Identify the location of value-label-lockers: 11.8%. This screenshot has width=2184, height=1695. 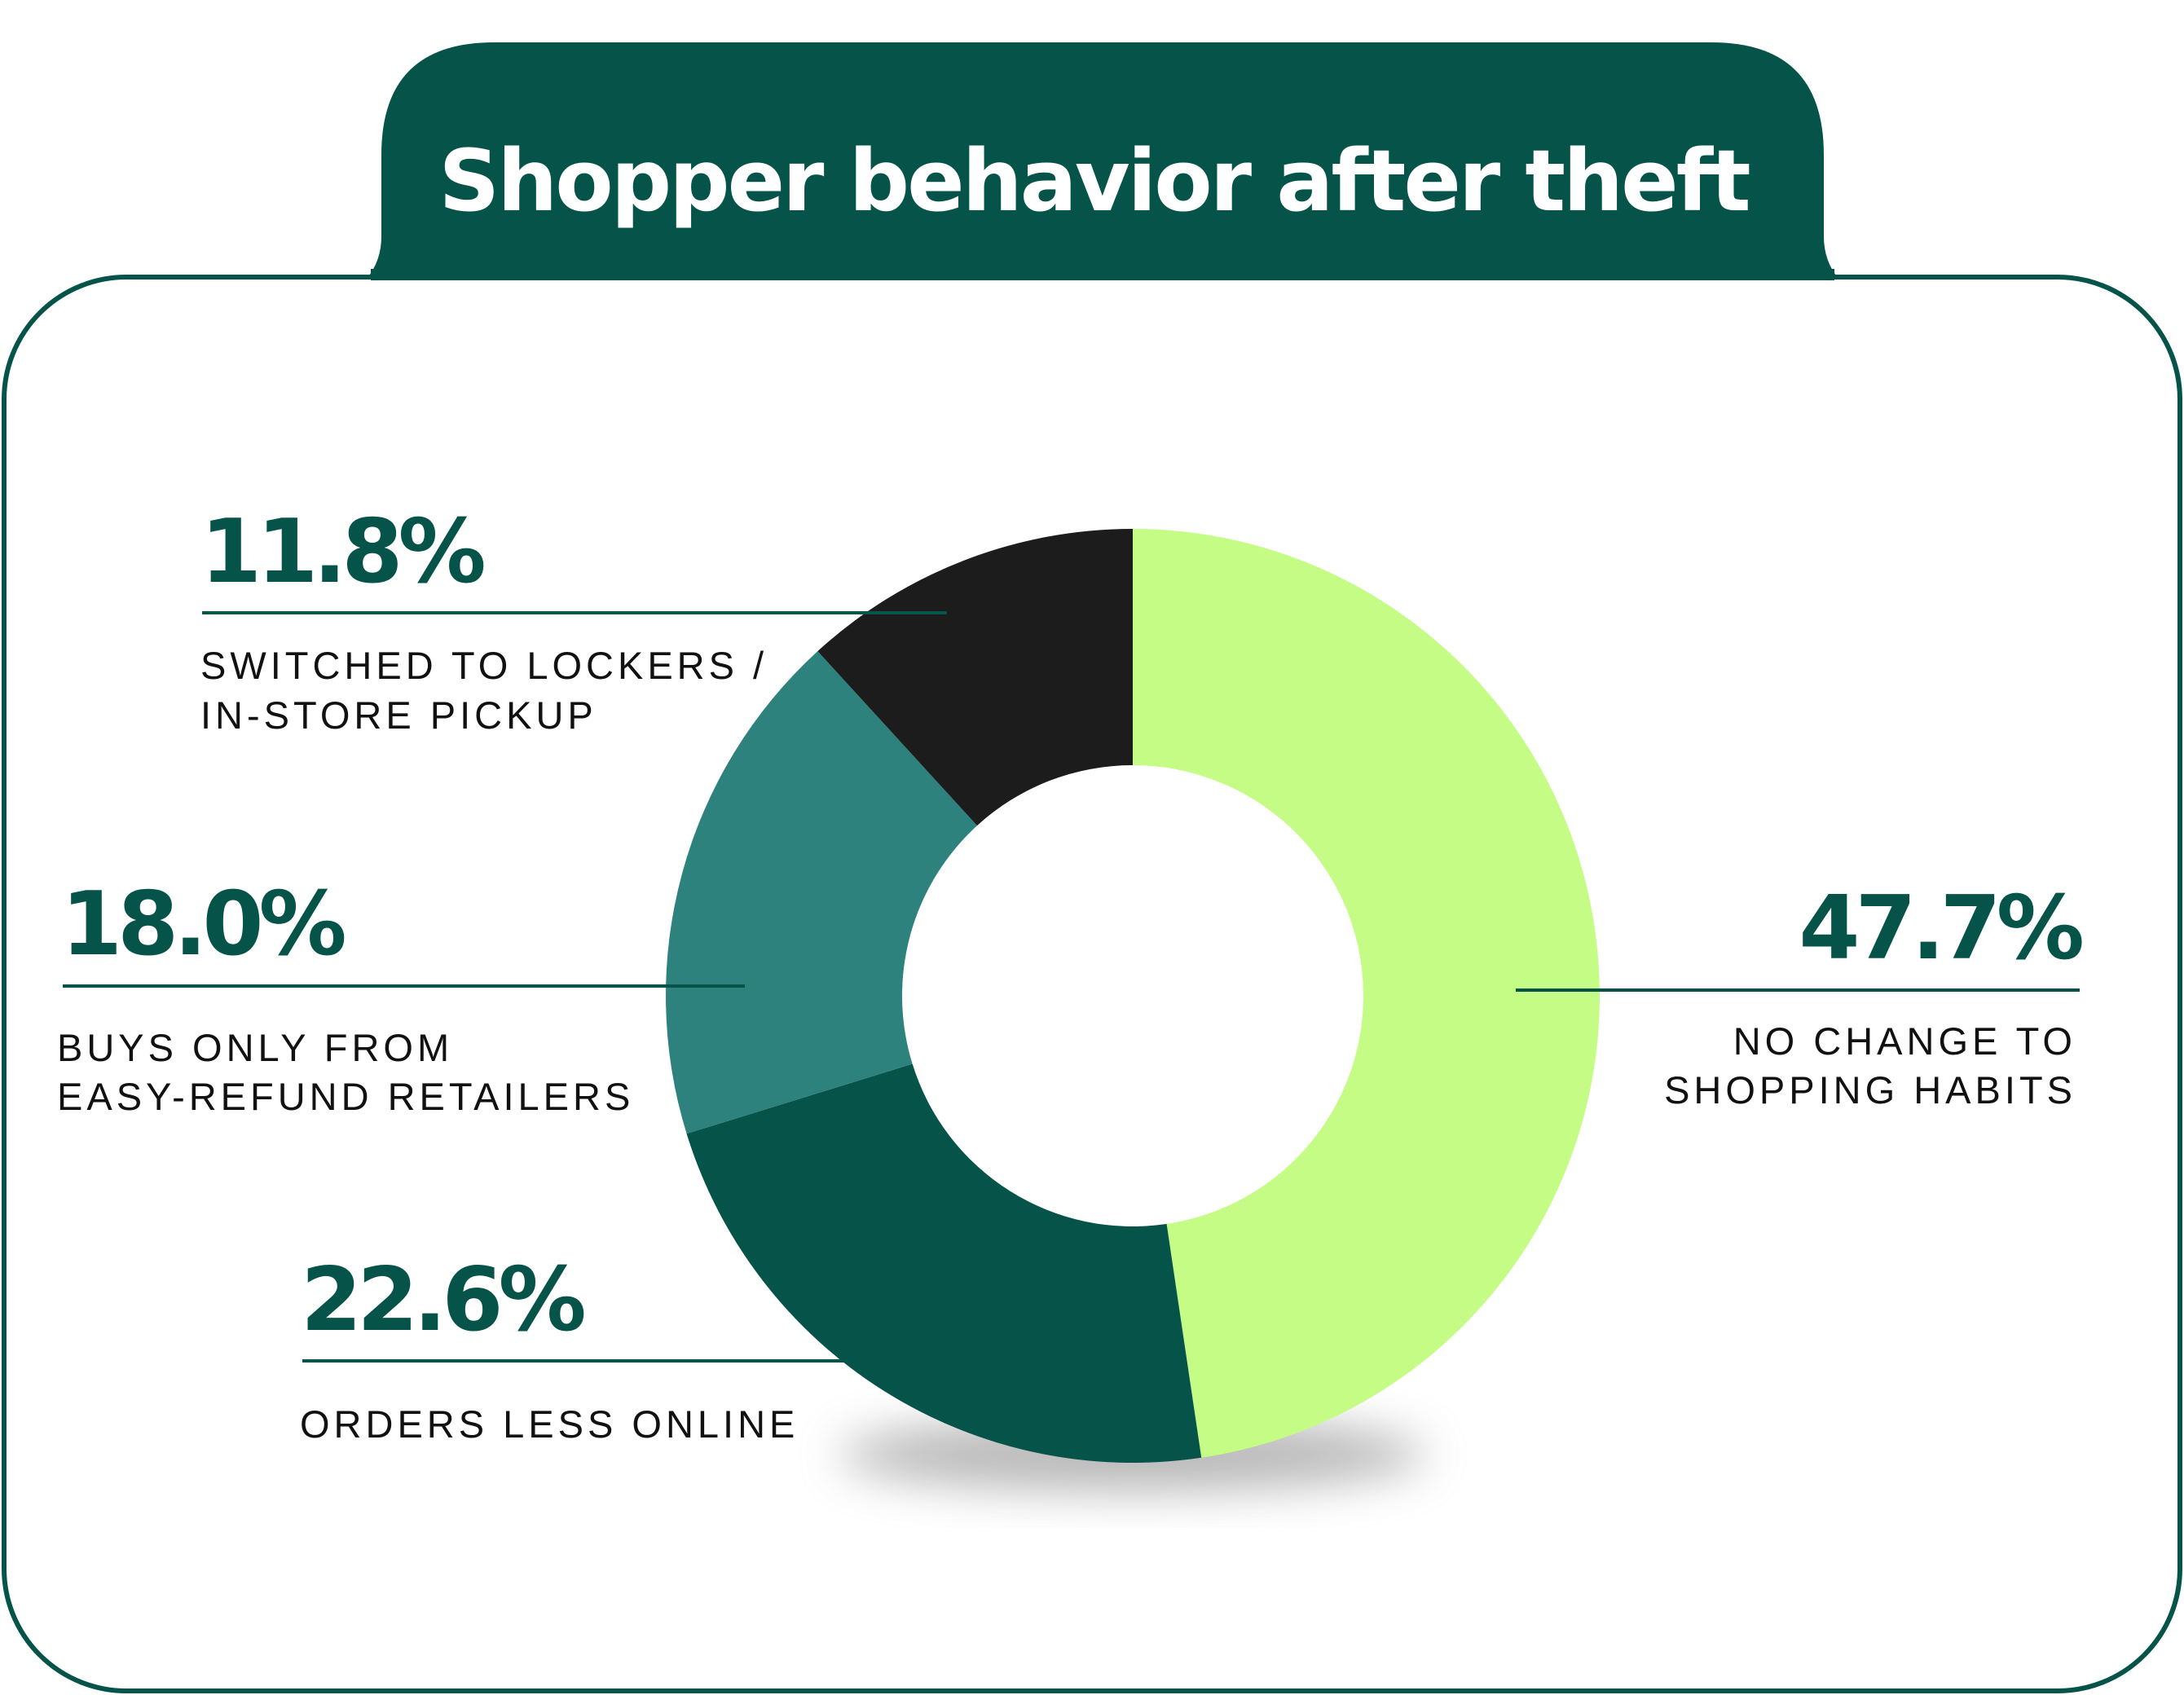
(341, 552).